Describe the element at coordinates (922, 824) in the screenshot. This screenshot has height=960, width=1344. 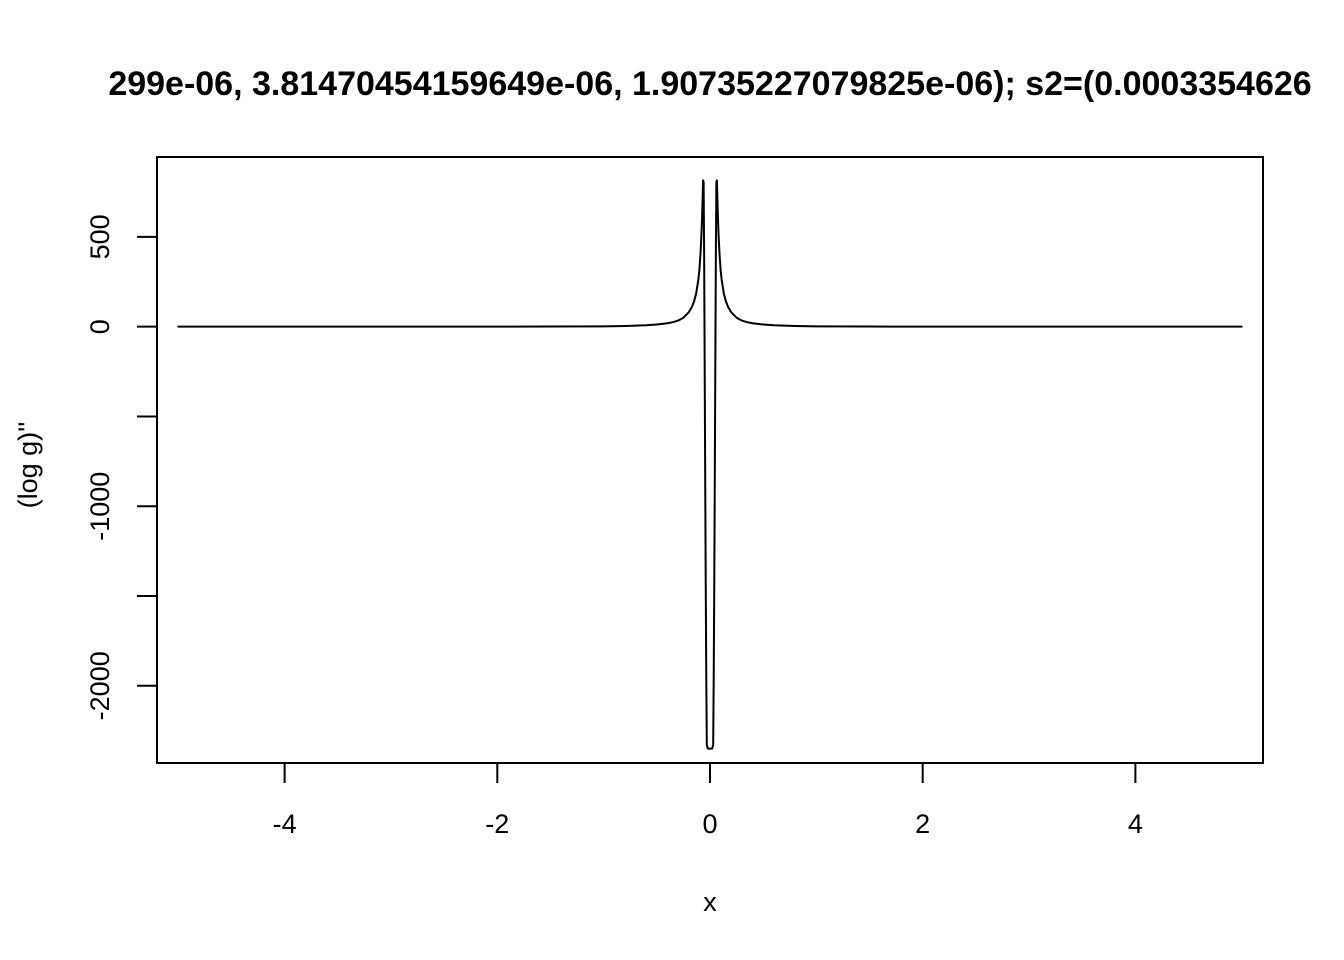
I see `x-tick-label: 2` at that location.